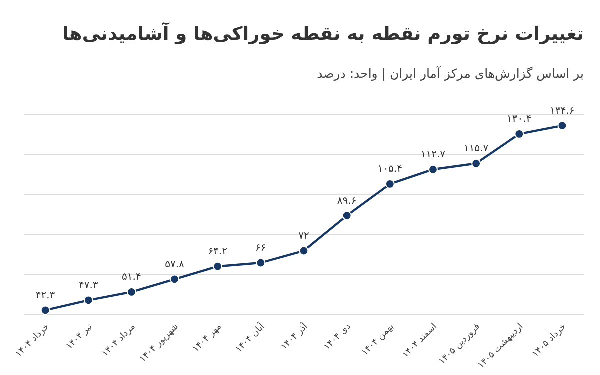 Image resolution: width=600 pixels, height=375 pixels. I want to click on value-label: ۷۲, so click(304, 236).